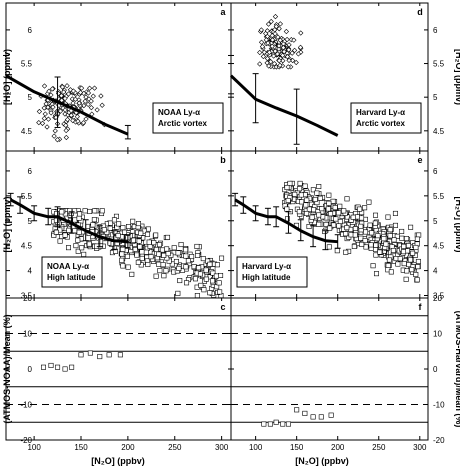 This screenshot has width=460, height=469. What do you see at coordinates (435, 97) in the screenshot?
I see `y-tick-label: 5` at bounding box center [435, 97].